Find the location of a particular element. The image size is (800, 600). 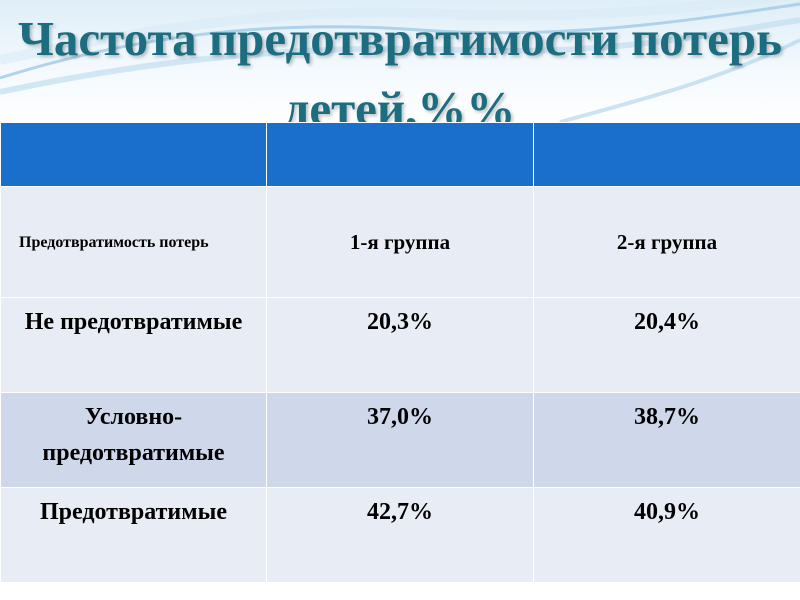

row-value-group1: 20,3% is located at coordinates (400, 345).